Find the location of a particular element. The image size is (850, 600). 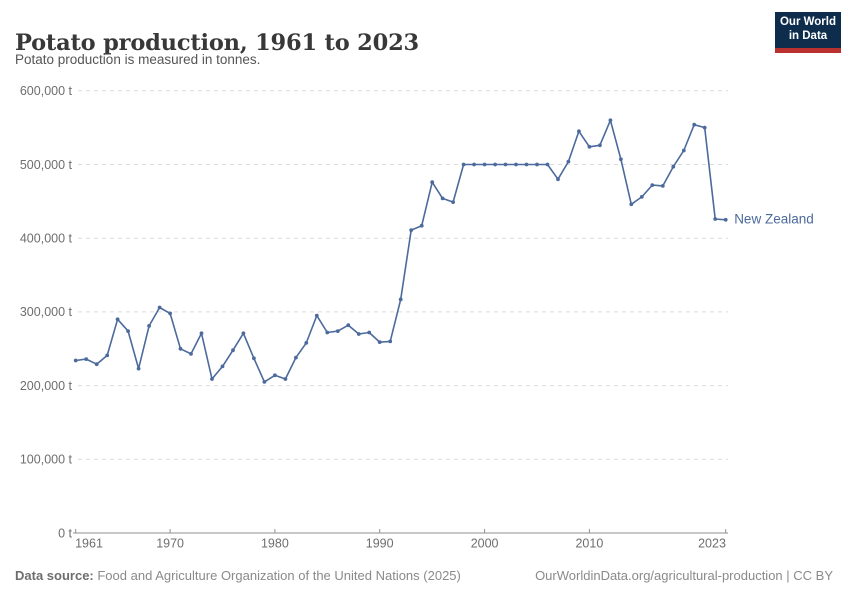

y-axis-tick-label: 400,000 t is located at coordinates (46, 239).